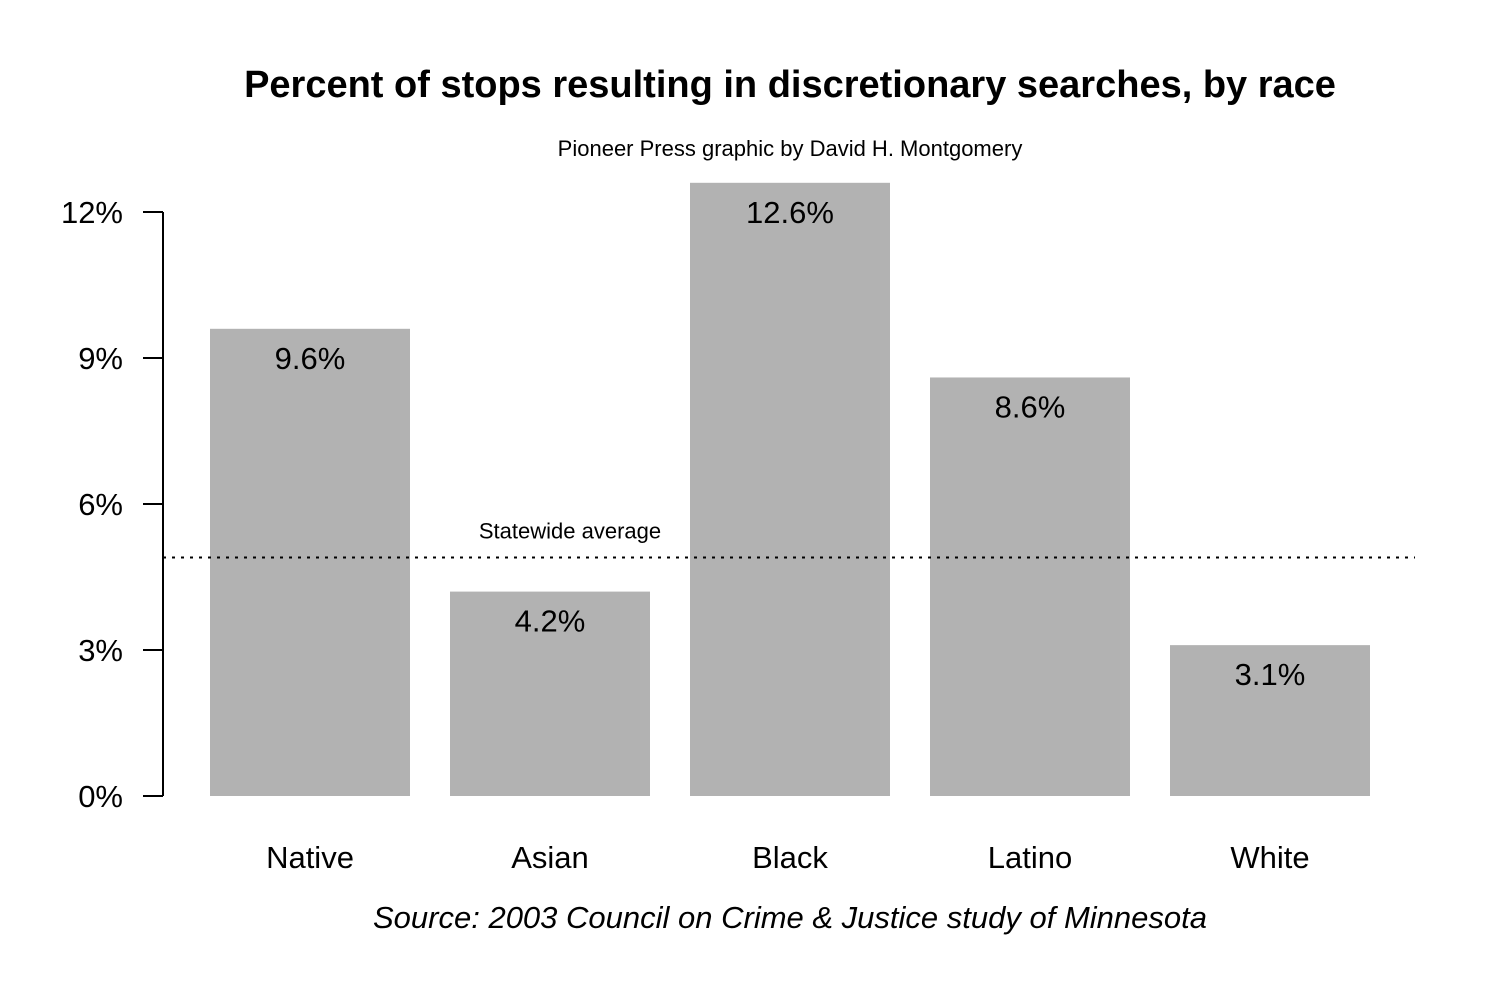 The height and width of the screenshot is (1000, 1500). I want to click on category-label-asian: Asian, so click(550, 857).